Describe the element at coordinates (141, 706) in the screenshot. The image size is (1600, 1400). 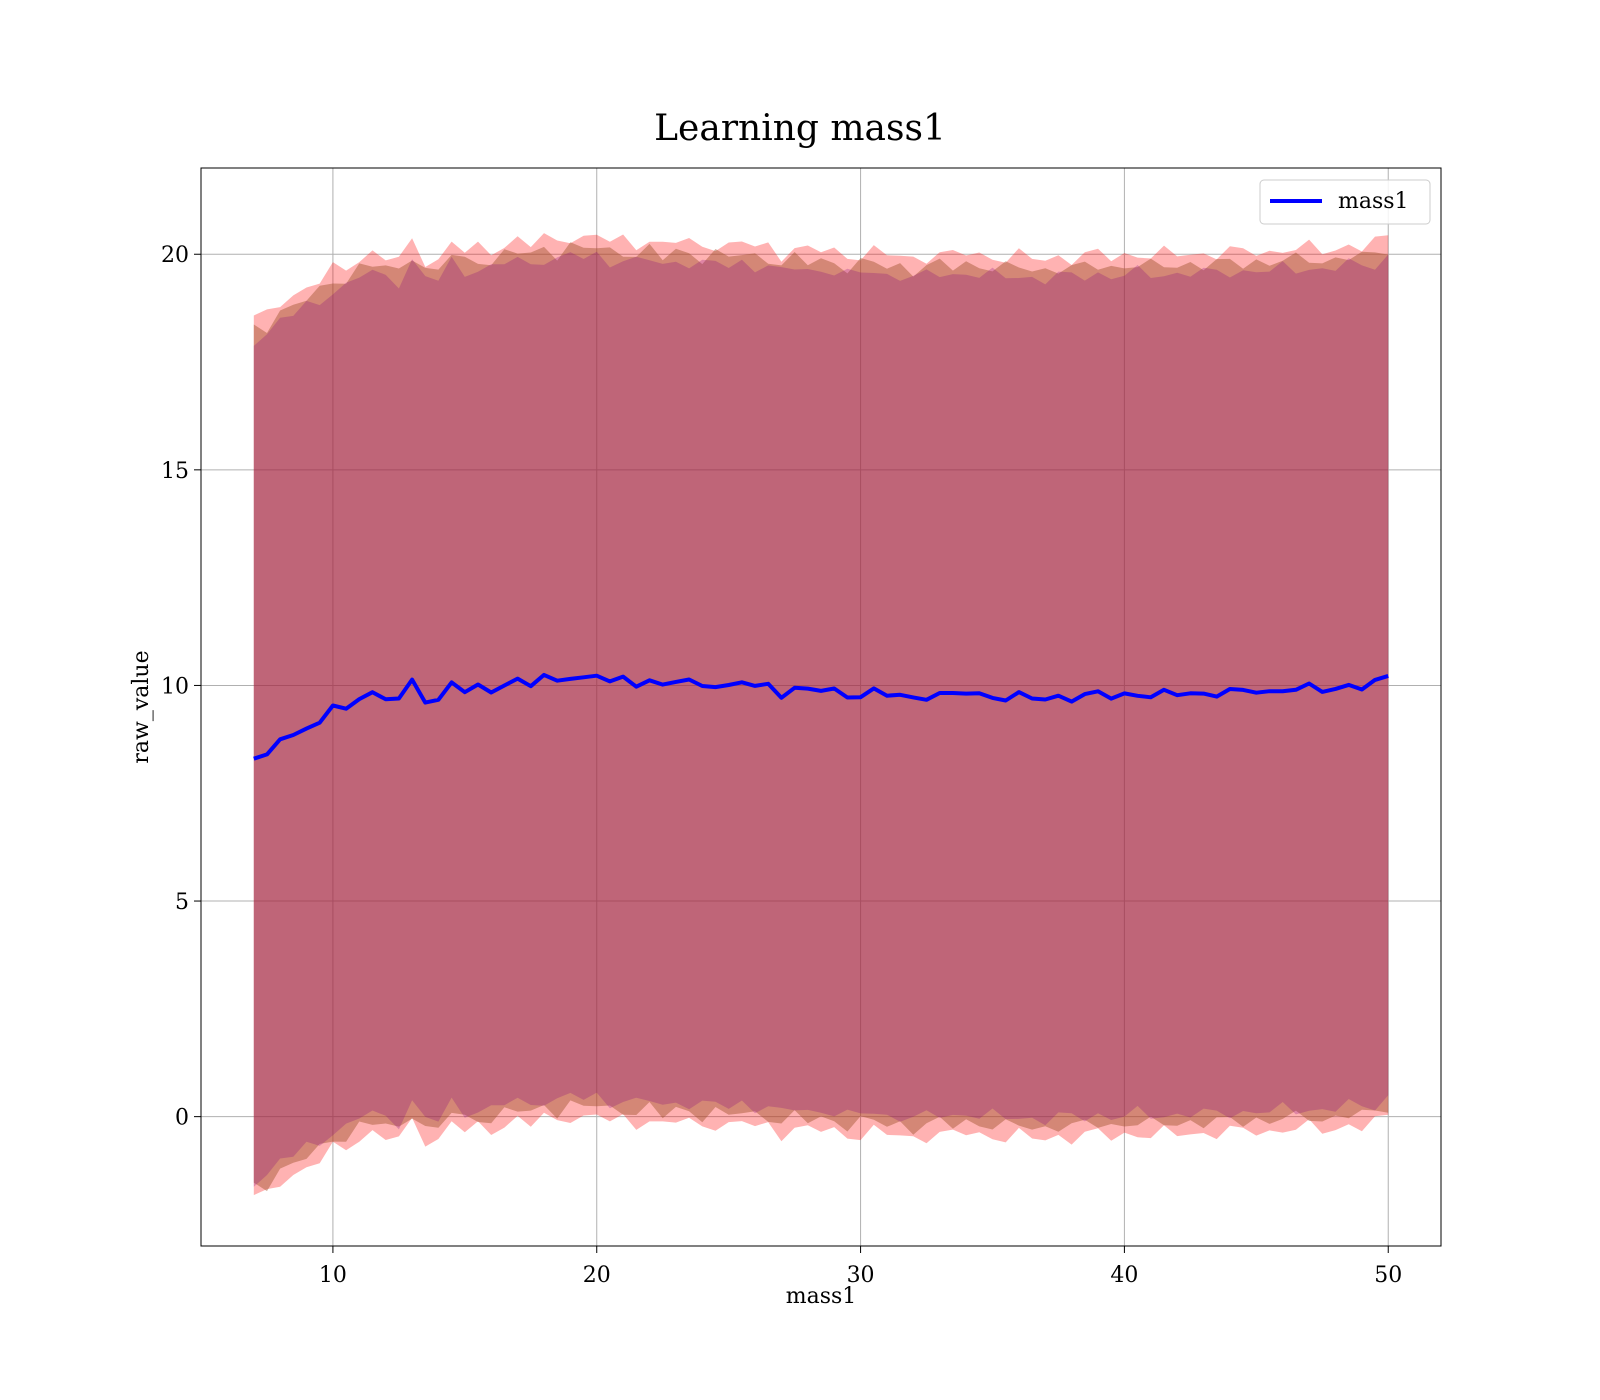
I see `y-axis-label: raw_value` at that location.